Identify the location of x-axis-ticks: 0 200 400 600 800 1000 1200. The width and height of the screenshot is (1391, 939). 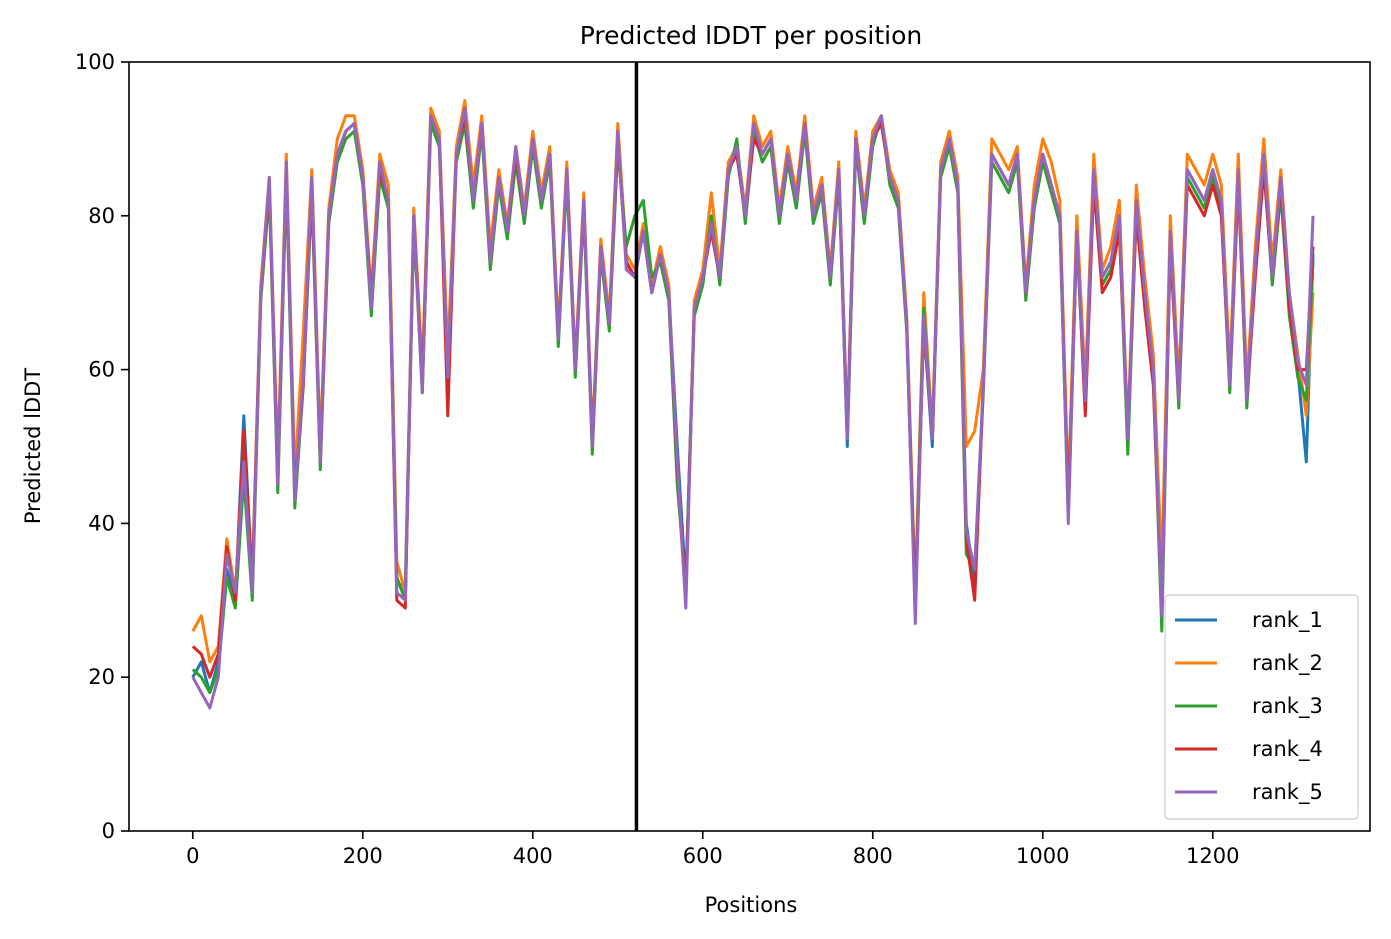
(712, 849).